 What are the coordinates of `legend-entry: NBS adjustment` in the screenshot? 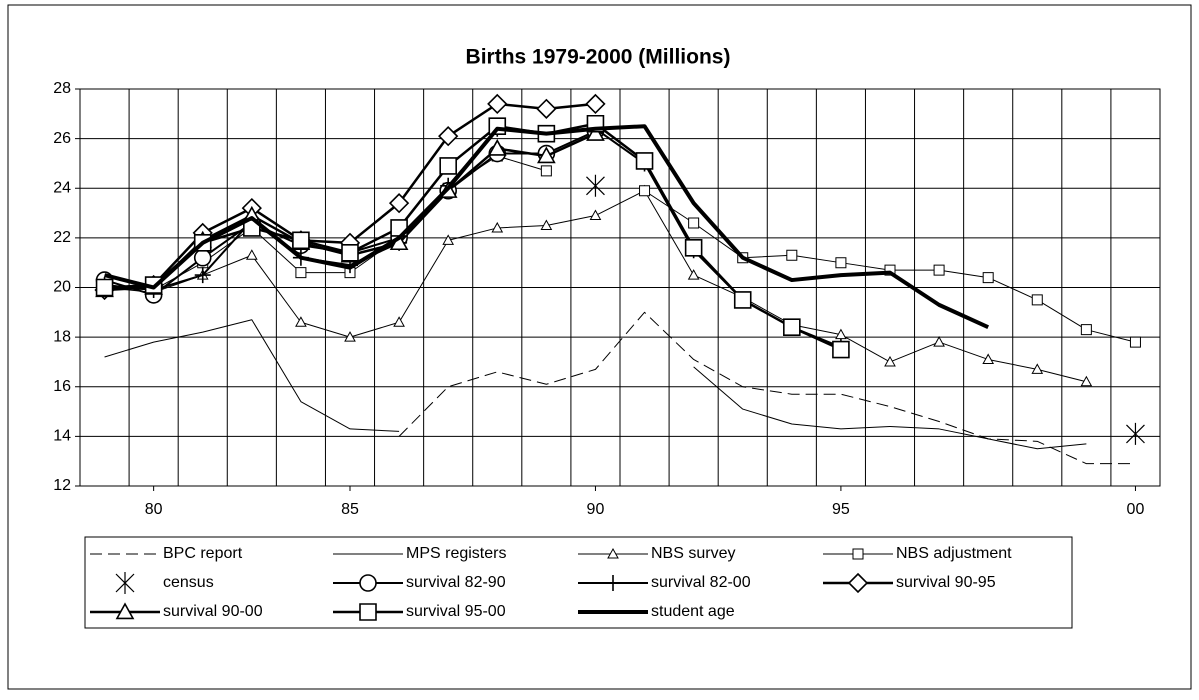 It's located at (917, 553).